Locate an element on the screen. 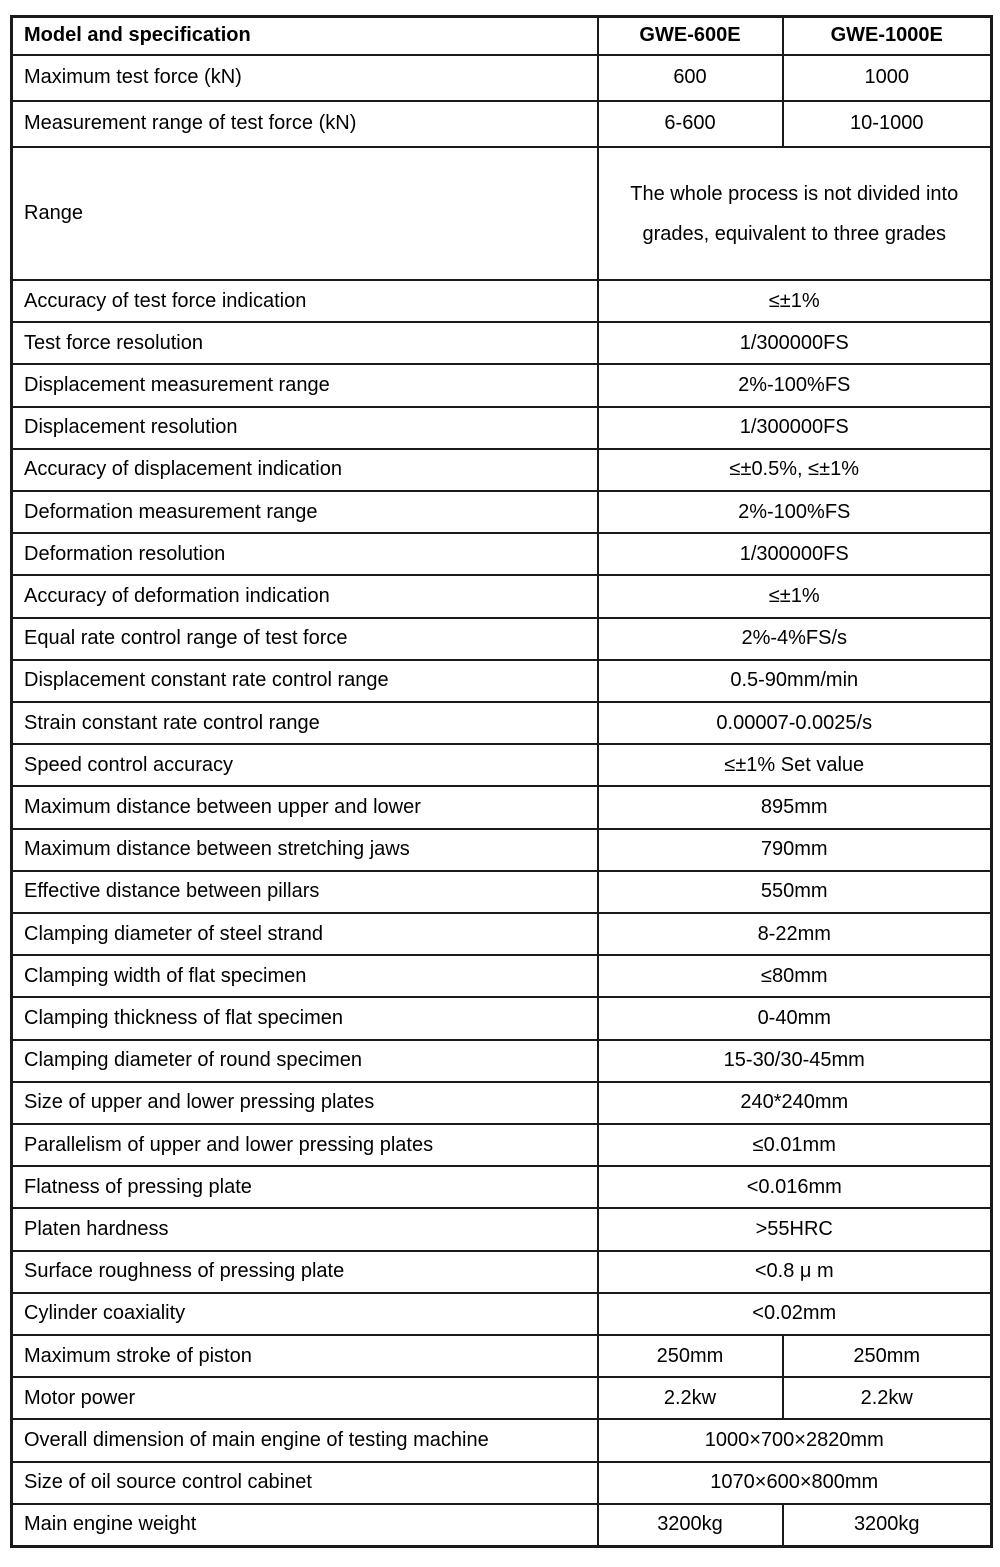 The width and height of the screenshot is (1000, 1567). spec-label: Accuracy of deformation indication is located at coordinates (304, 596).